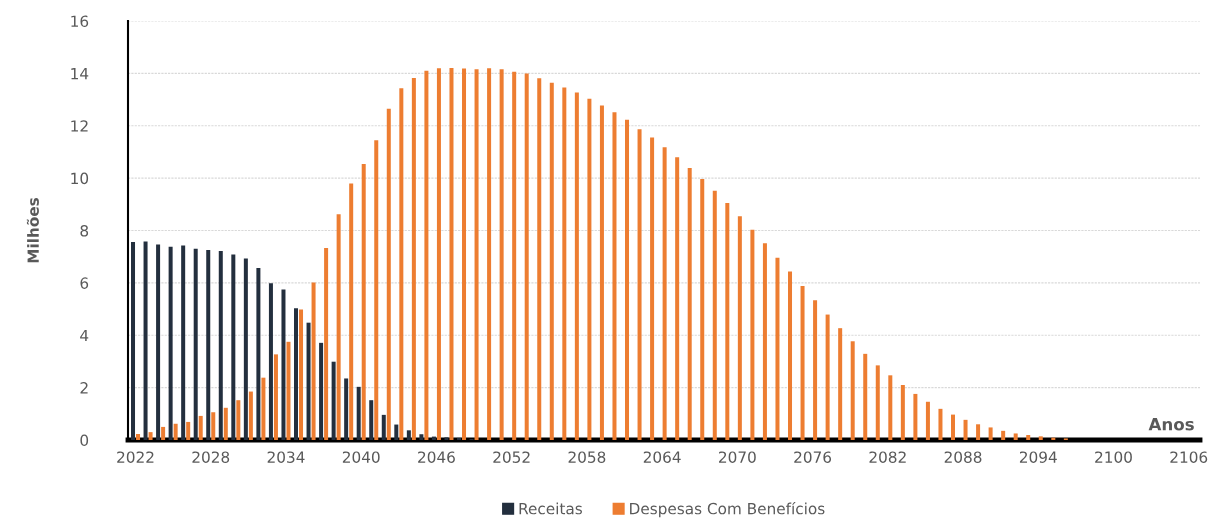 The image size is (1227, 526). What do you see at coordinates (511, 457) in the screenshot?
I see `x-tick-label: 2052` at bounding box center [511, 457].